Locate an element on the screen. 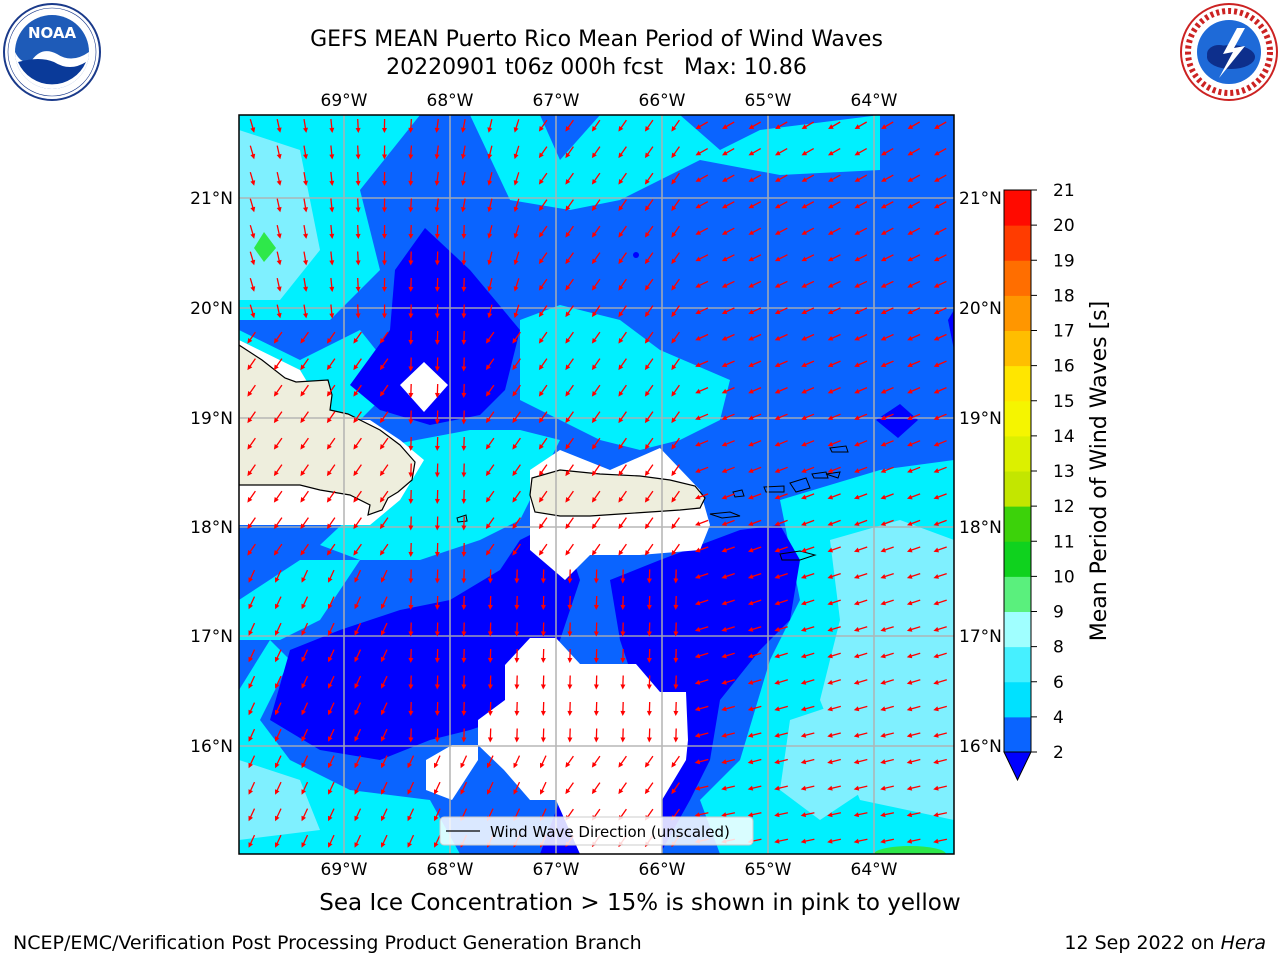 The image size is (1280, 960). light-cyan-region-nw is located at coordinates (279, 215).